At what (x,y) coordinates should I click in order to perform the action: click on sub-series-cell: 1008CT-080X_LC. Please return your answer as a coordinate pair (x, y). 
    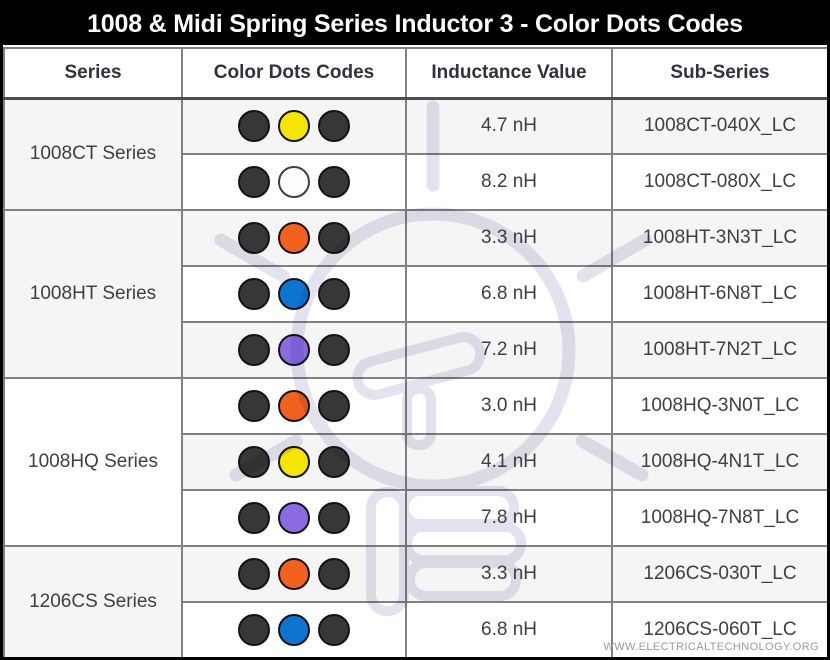
    Looking at the image, I should click on (719, 182).